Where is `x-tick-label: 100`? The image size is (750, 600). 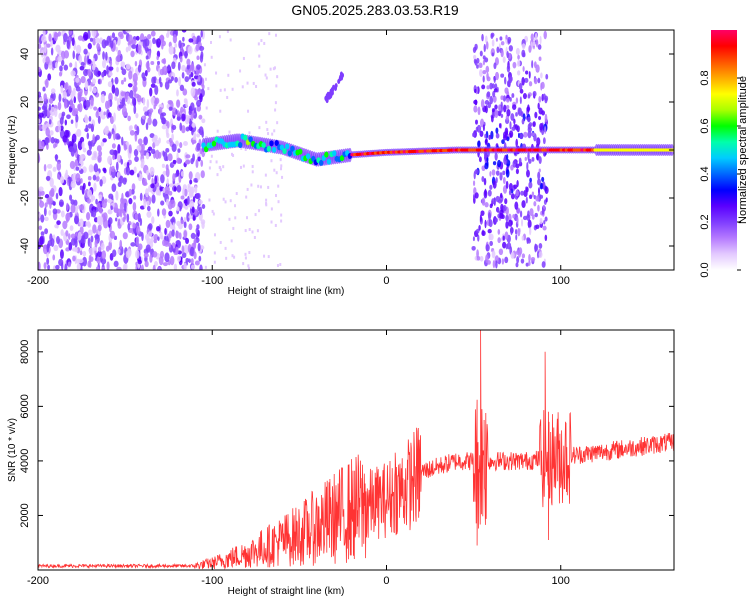
x-tick-label: 100 is located at coordinates (561, 281).